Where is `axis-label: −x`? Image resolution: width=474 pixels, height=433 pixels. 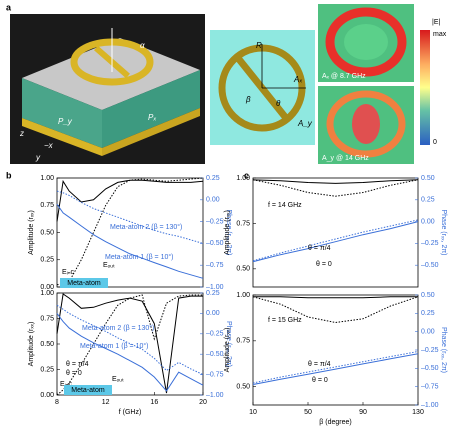
axis-label: −x is located at coordinates (49, 145).